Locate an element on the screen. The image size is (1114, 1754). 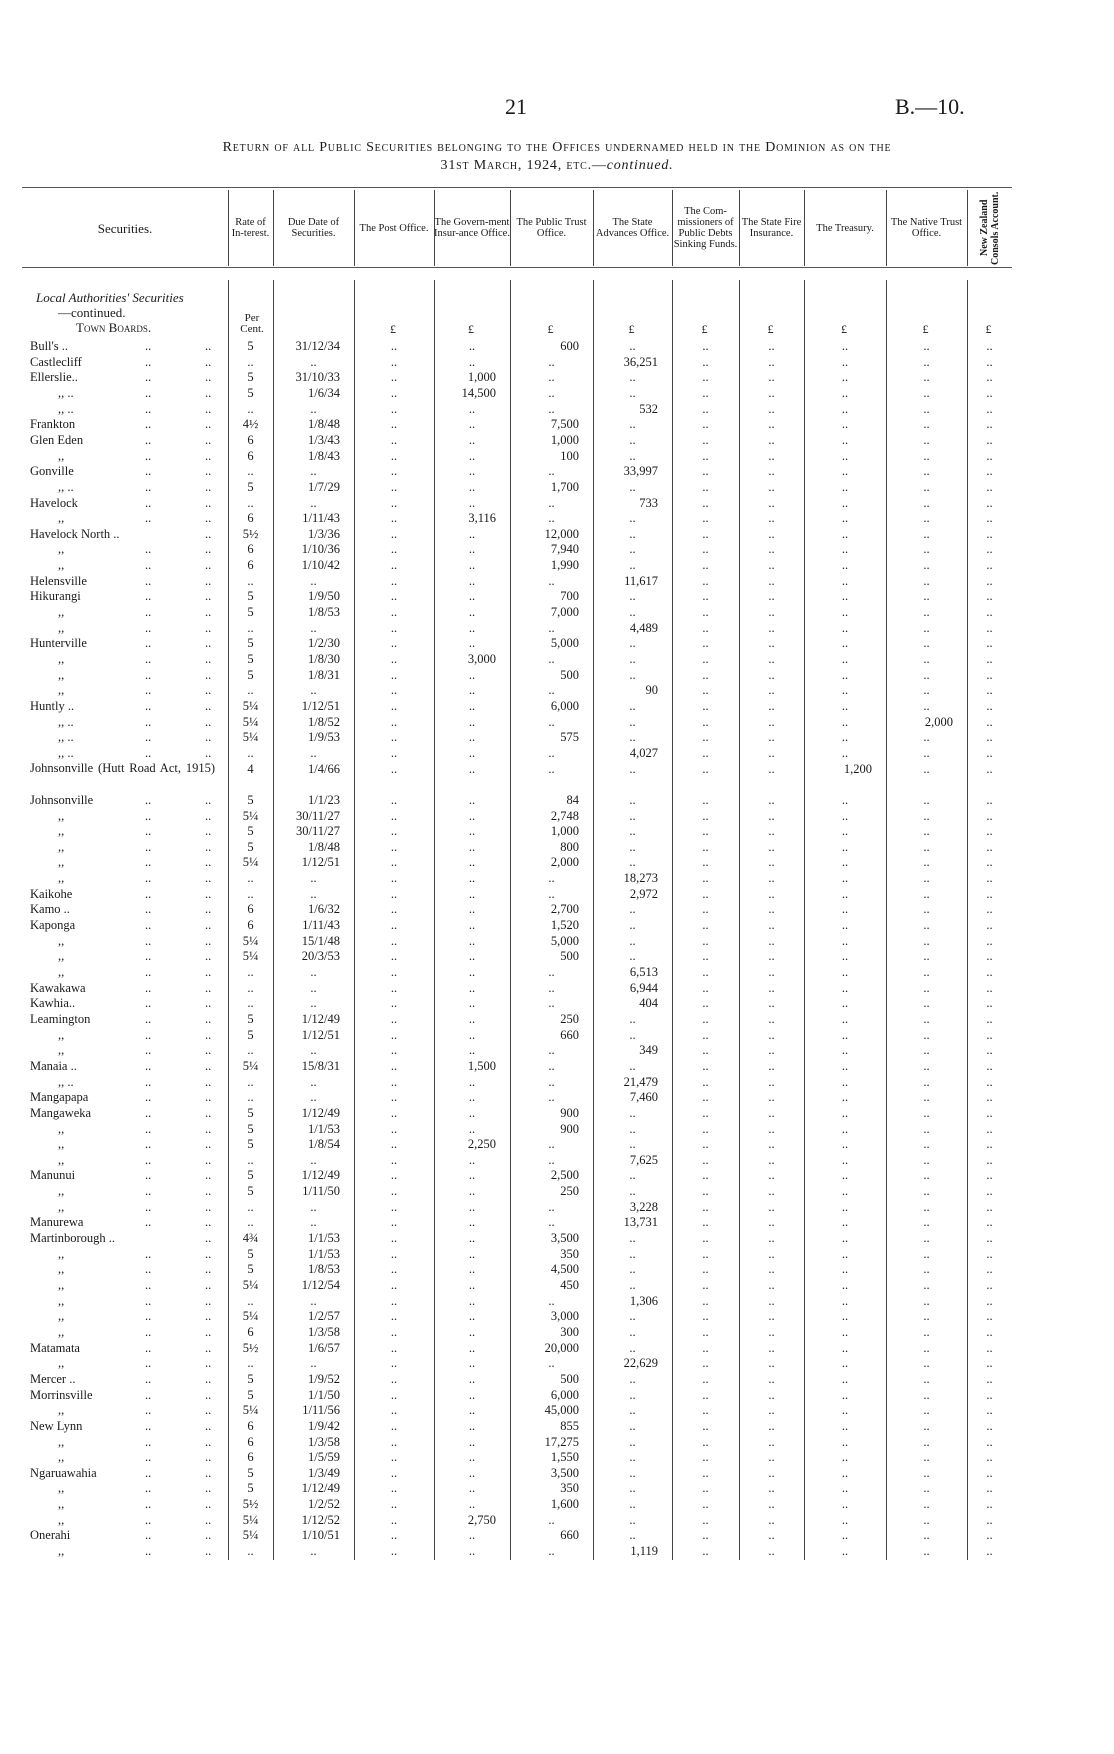
cell-public-trust: 3,500 is located at coordinates (564, 1472).